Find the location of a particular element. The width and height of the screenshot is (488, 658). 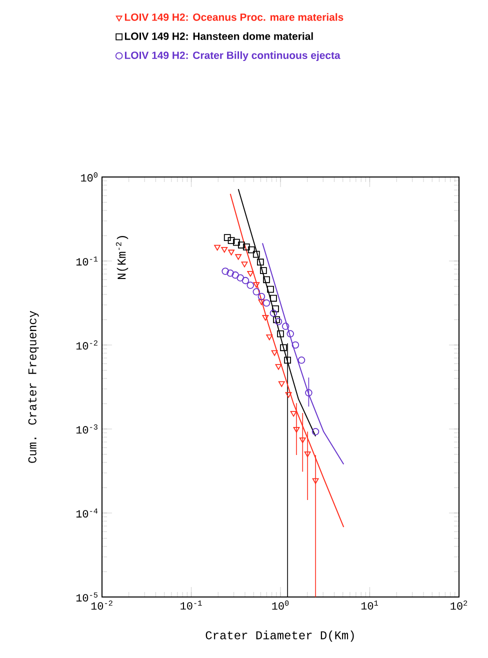

annotation: N(Km$^{-2}$) is located at coordinates (122, 258).